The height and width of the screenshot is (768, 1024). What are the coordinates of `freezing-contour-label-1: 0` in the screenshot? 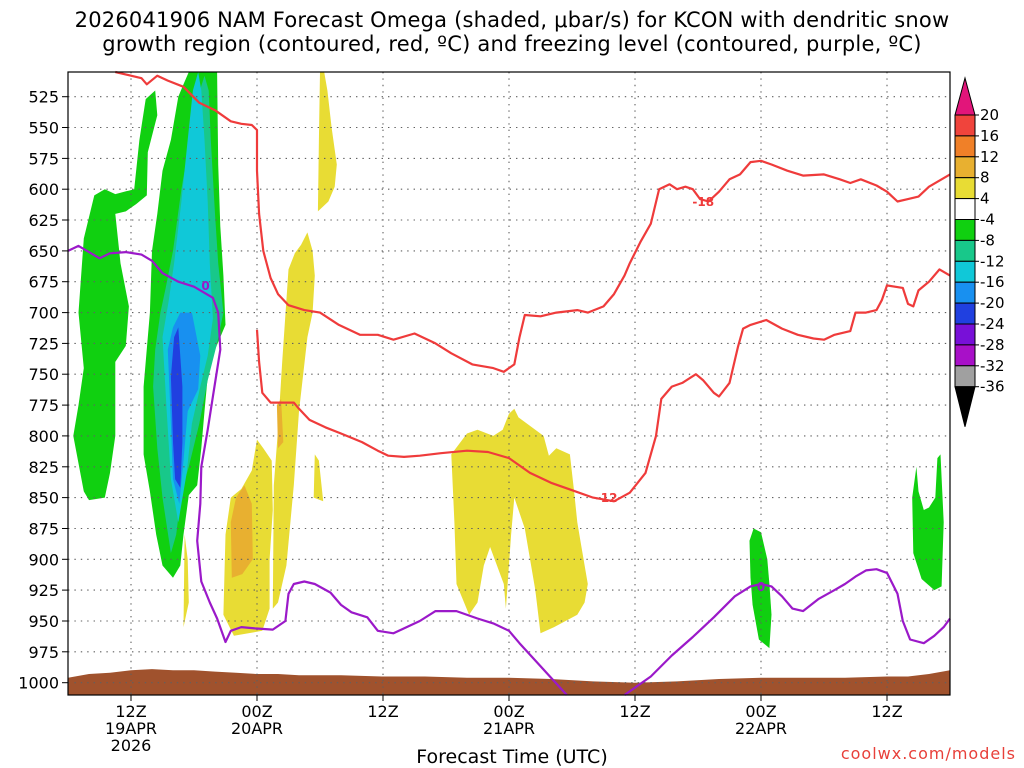 It's located at (761, 587).